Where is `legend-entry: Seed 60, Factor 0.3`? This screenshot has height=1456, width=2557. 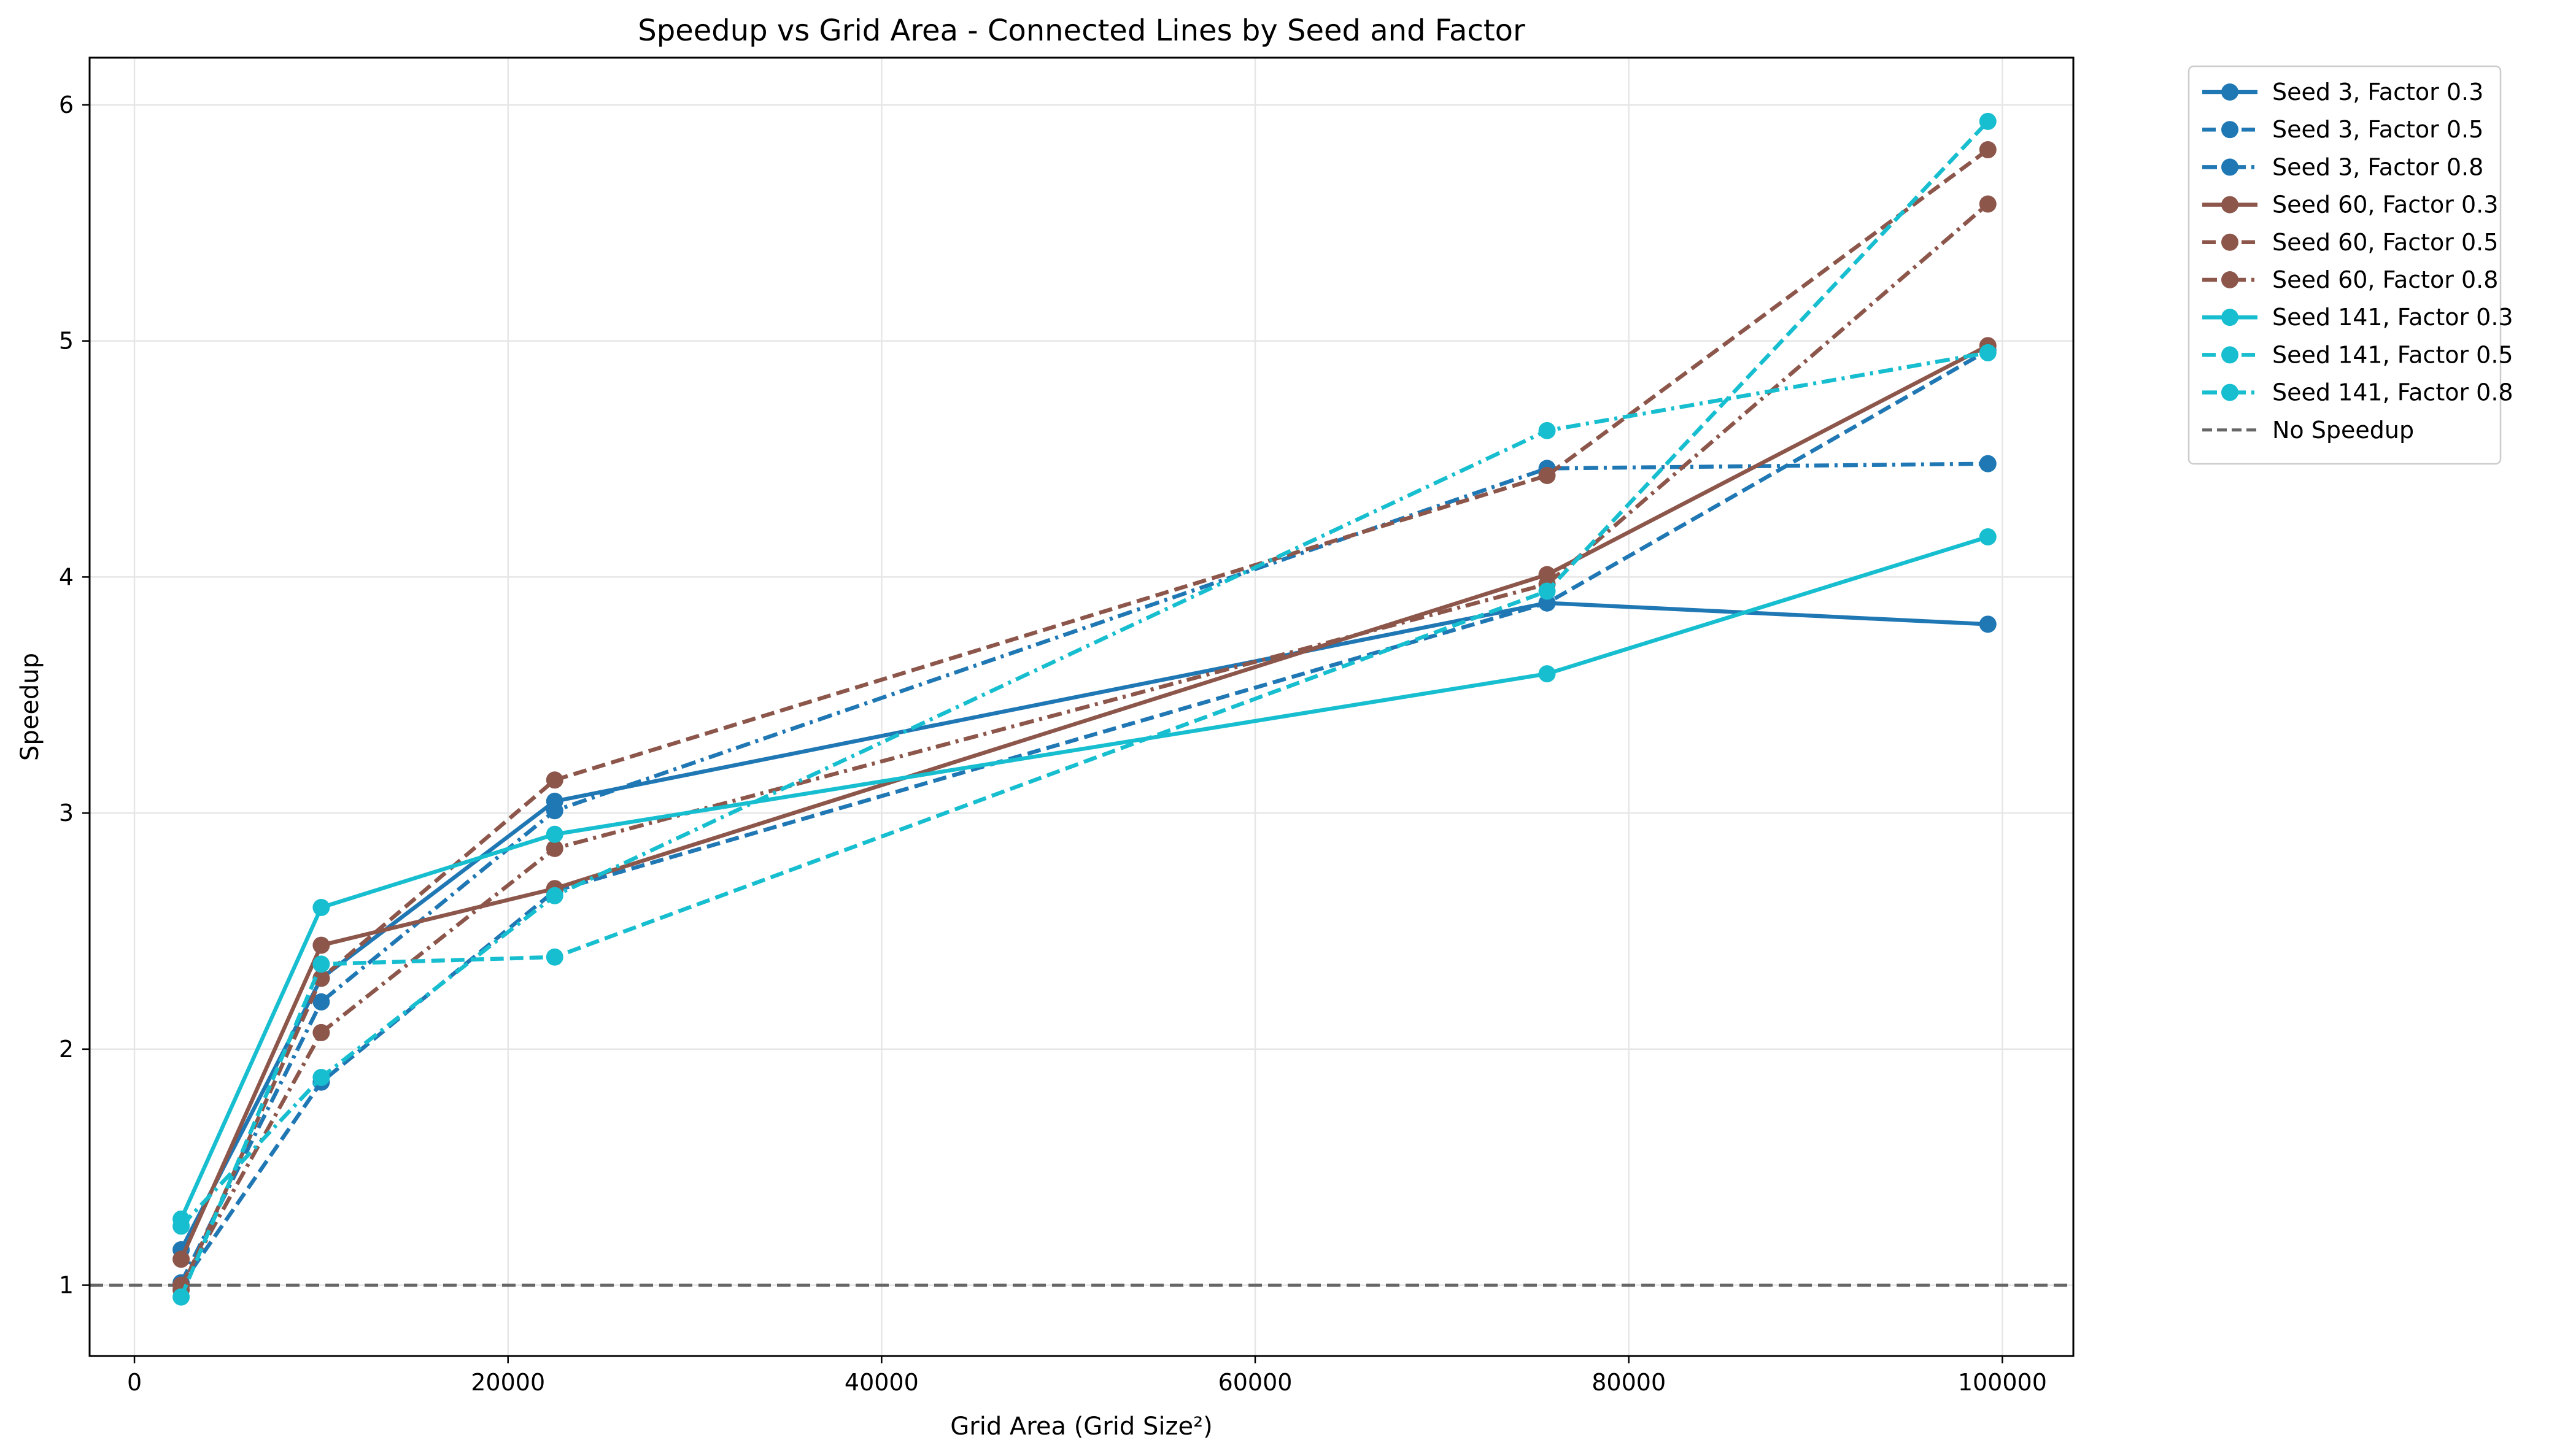 legend-entry: Seed 60, Factor 0.3 is located at coordinates (2350, 204).